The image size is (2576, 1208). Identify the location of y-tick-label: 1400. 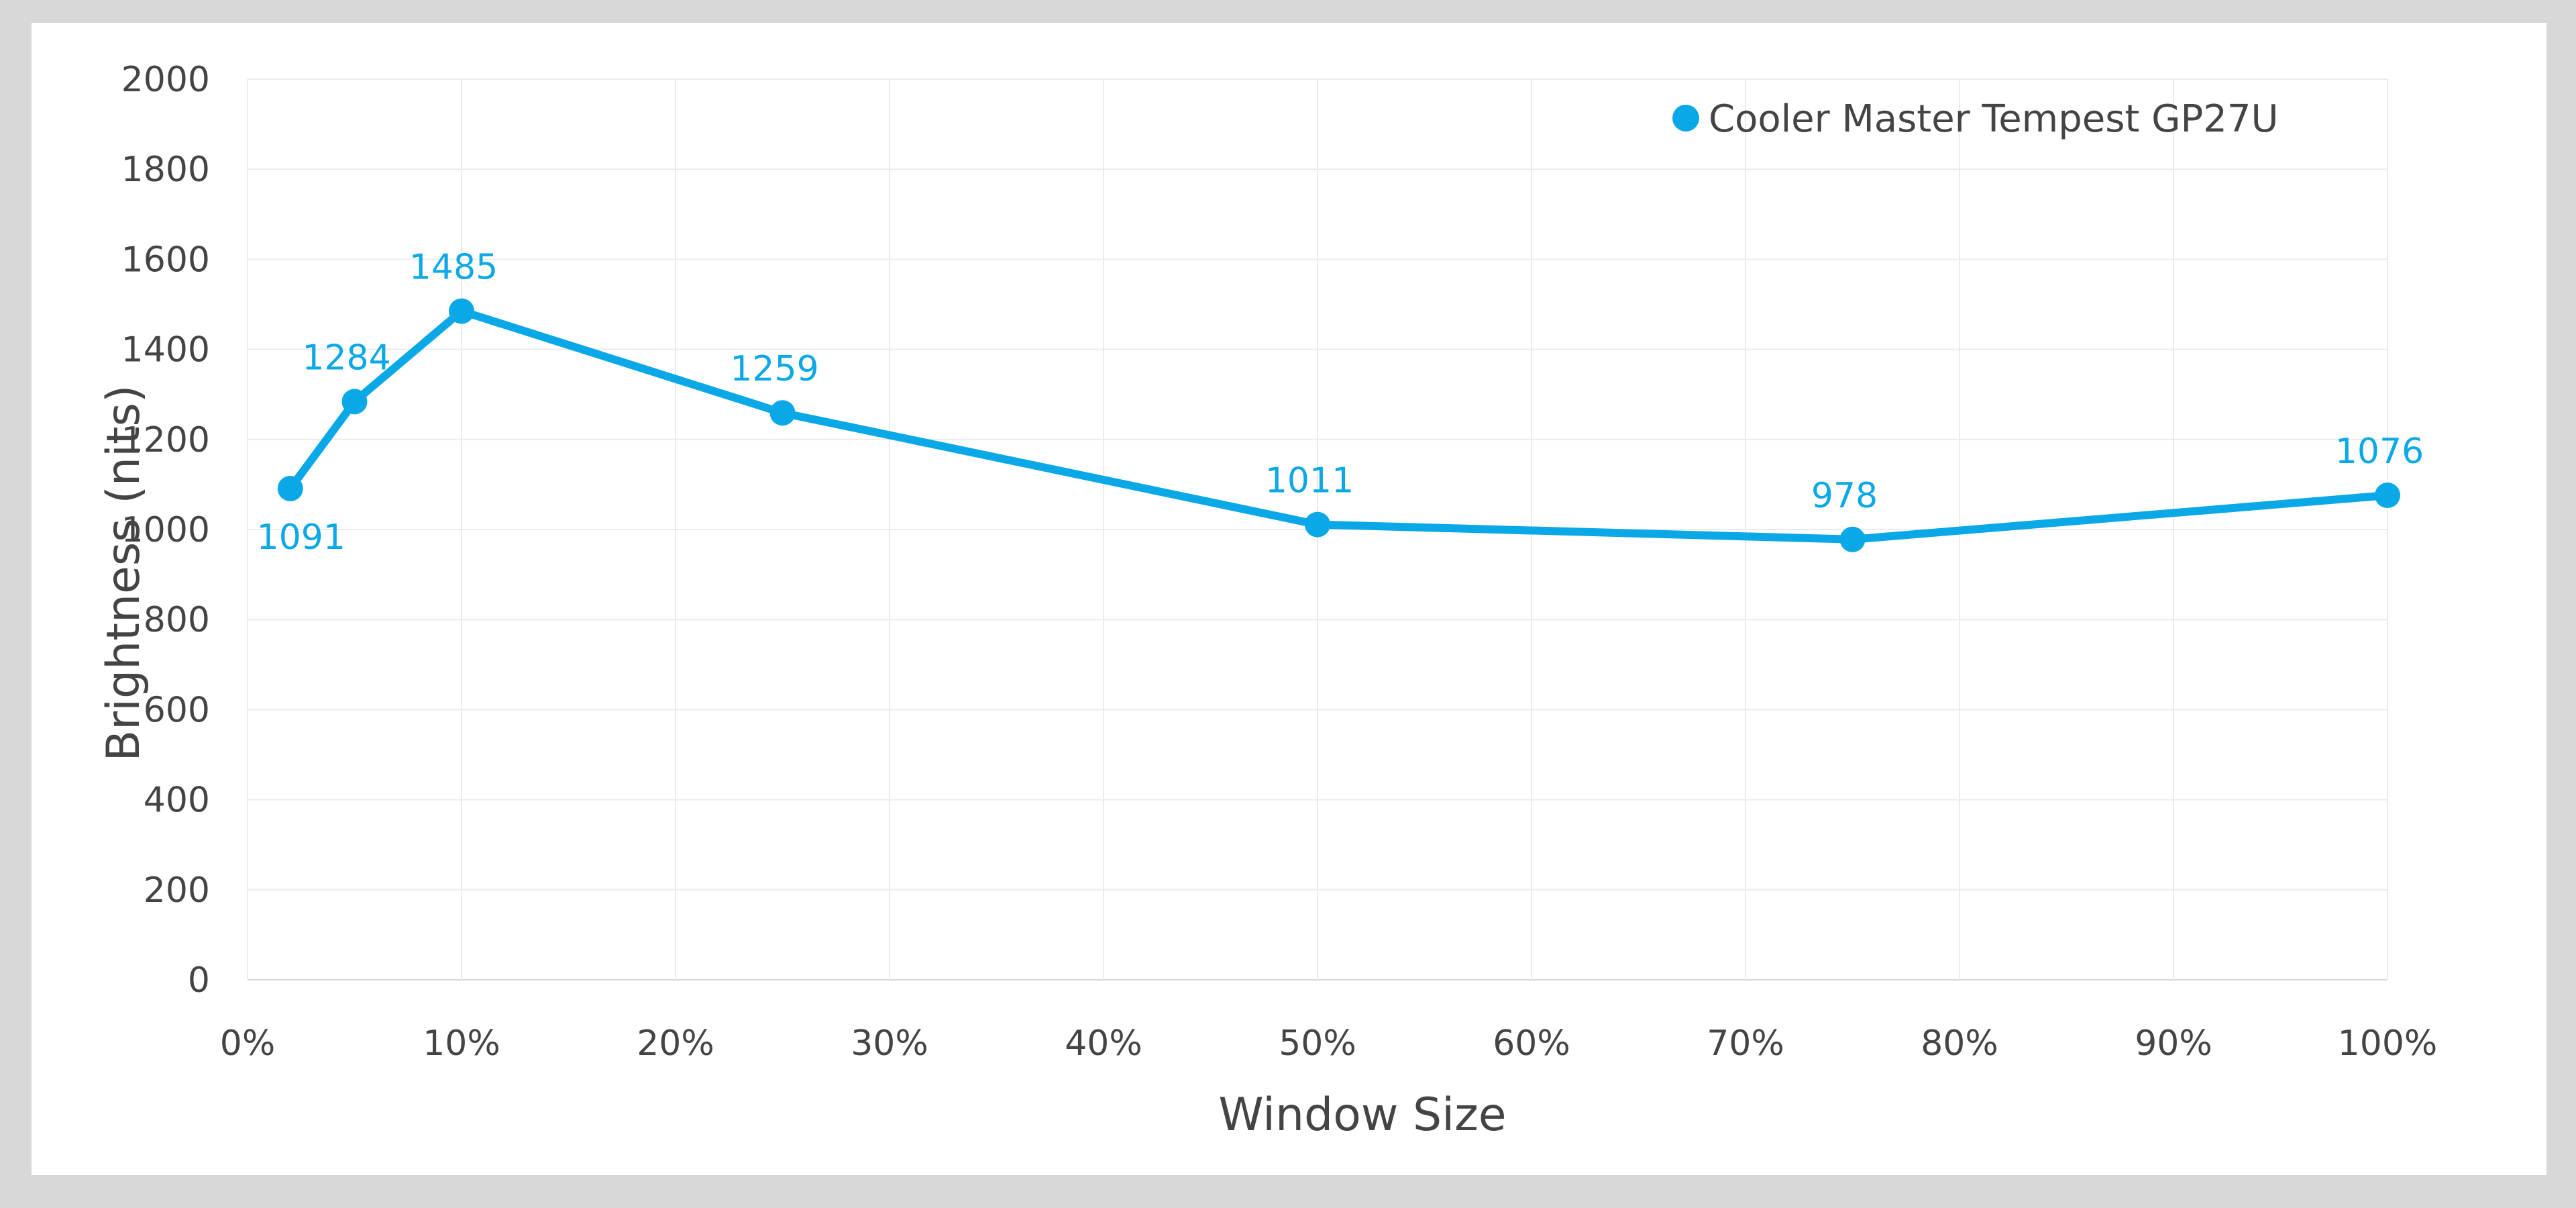
(165, 350).